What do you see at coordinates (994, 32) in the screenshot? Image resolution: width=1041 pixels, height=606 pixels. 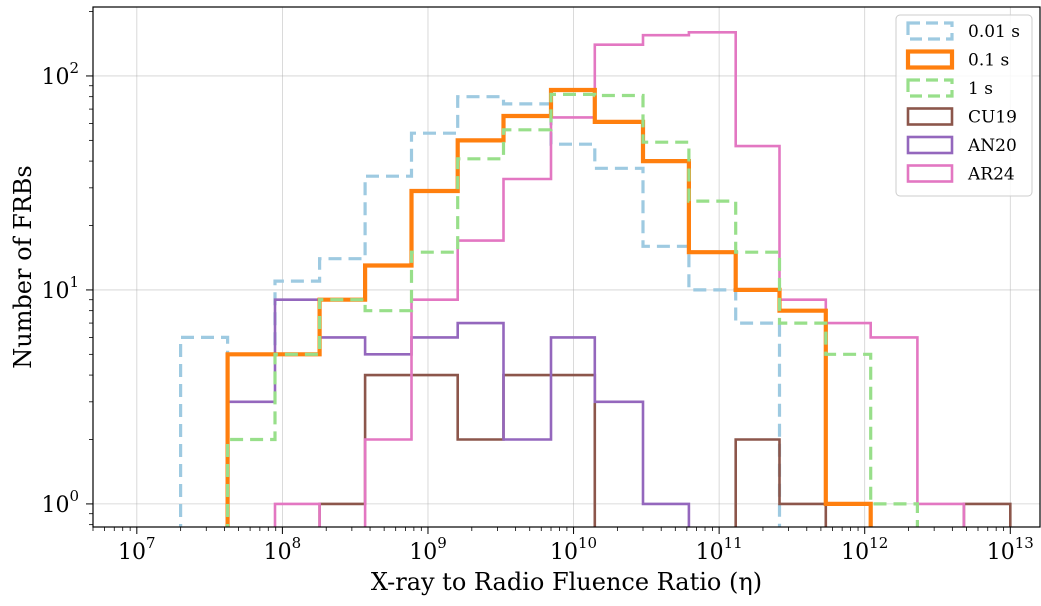 I see `legend-label: 0.01 s` at bounding box center [994, 32].